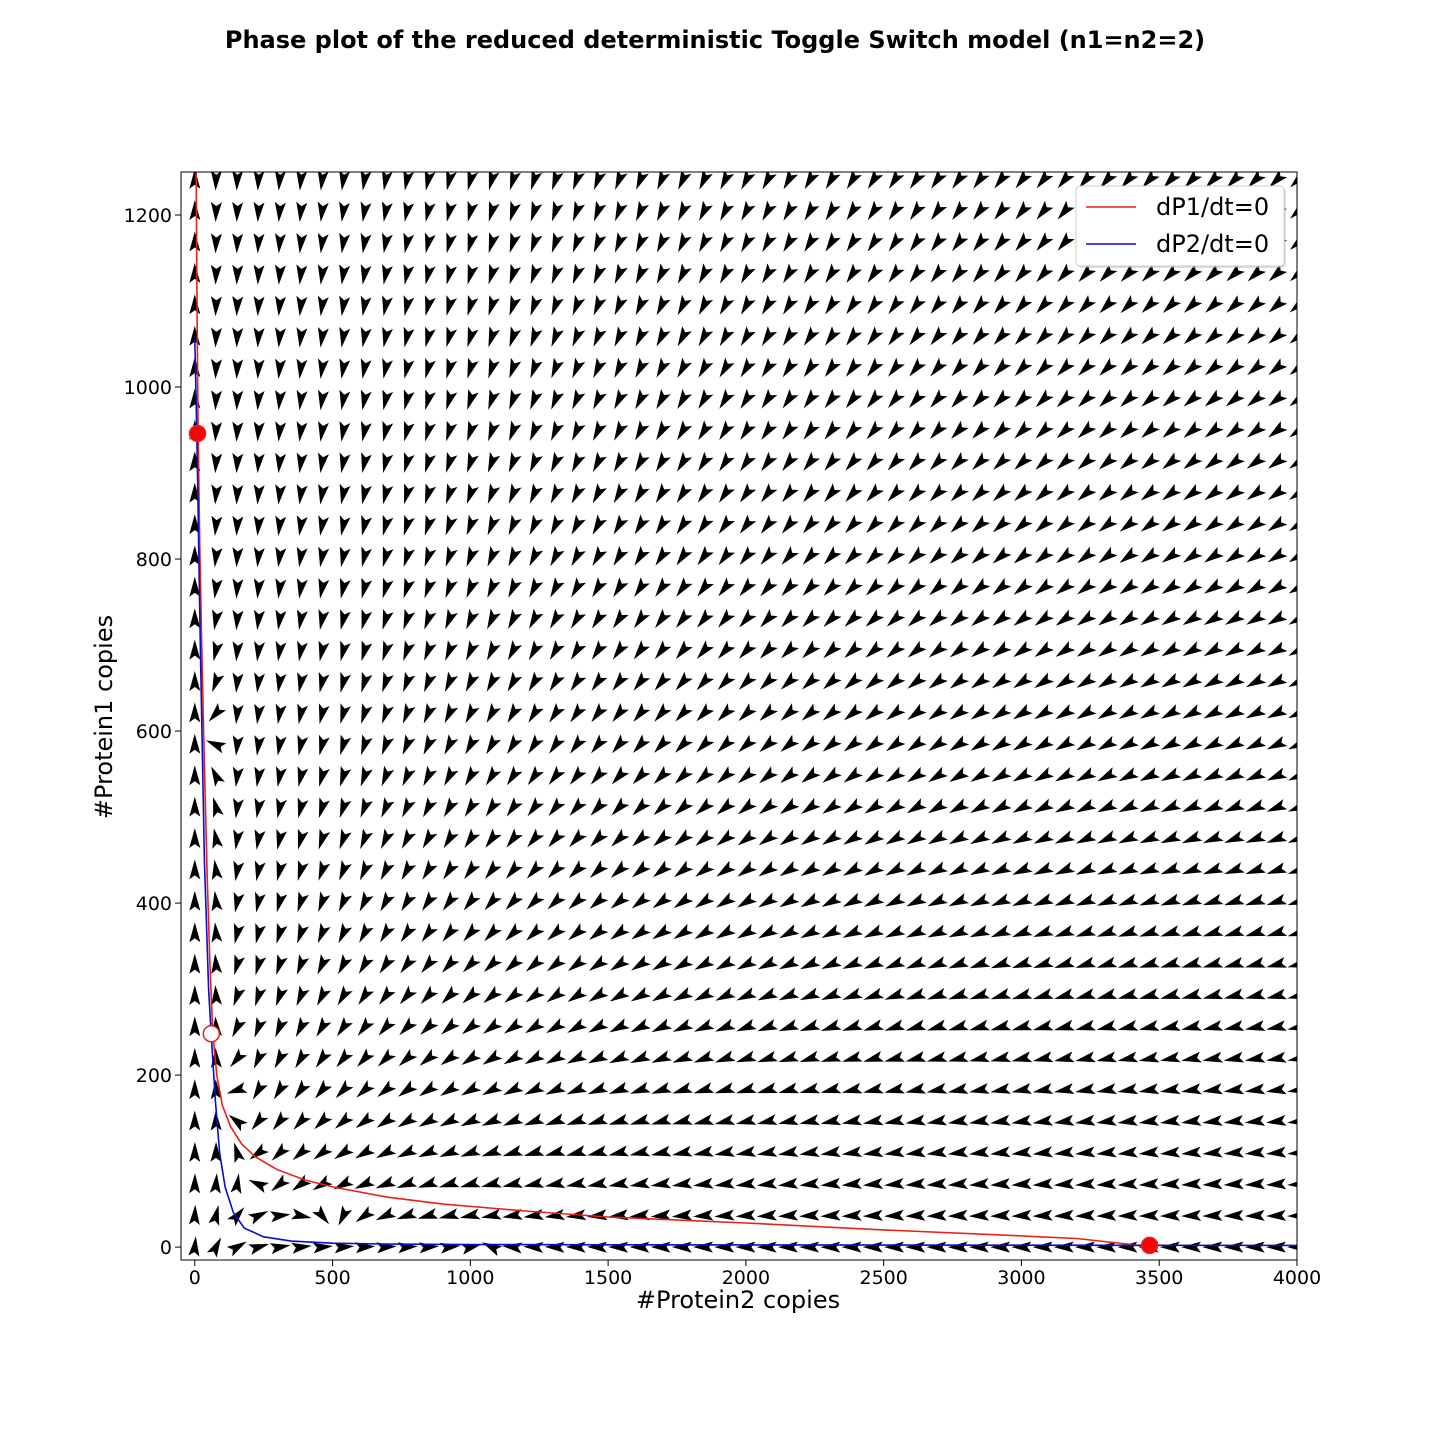  I want to click on y-tick-label: 1200, so click(148, 216).